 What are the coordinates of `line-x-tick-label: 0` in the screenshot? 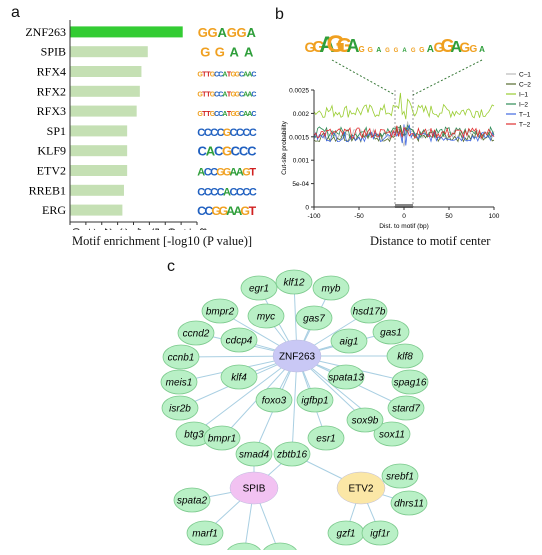 It's located at (404, 216).